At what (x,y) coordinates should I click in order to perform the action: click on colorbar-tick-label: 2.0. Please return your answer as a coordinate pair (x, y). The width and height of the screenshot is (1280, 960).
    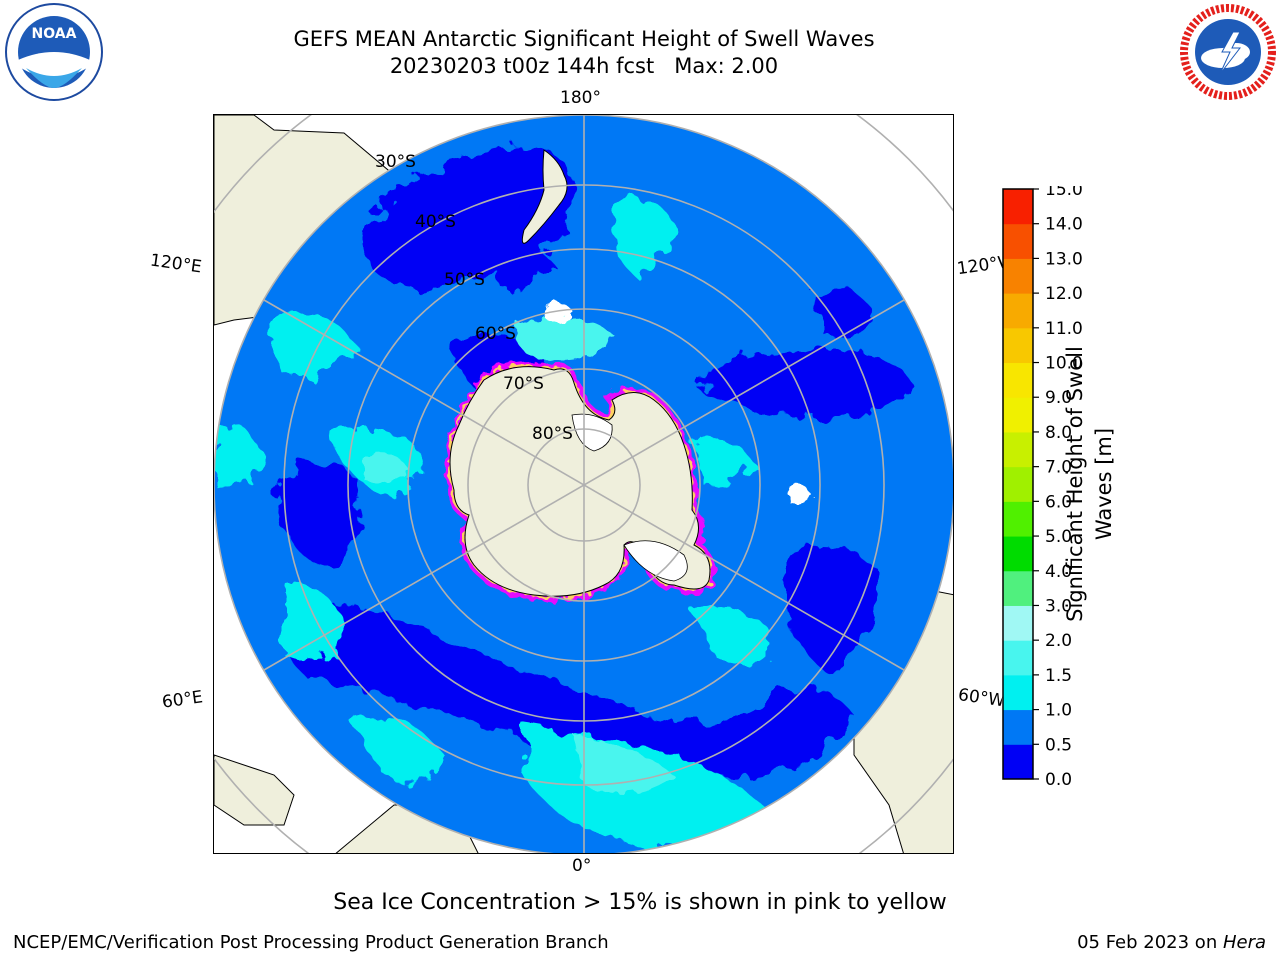
    Looking at the image, I should click on (1058, 641).